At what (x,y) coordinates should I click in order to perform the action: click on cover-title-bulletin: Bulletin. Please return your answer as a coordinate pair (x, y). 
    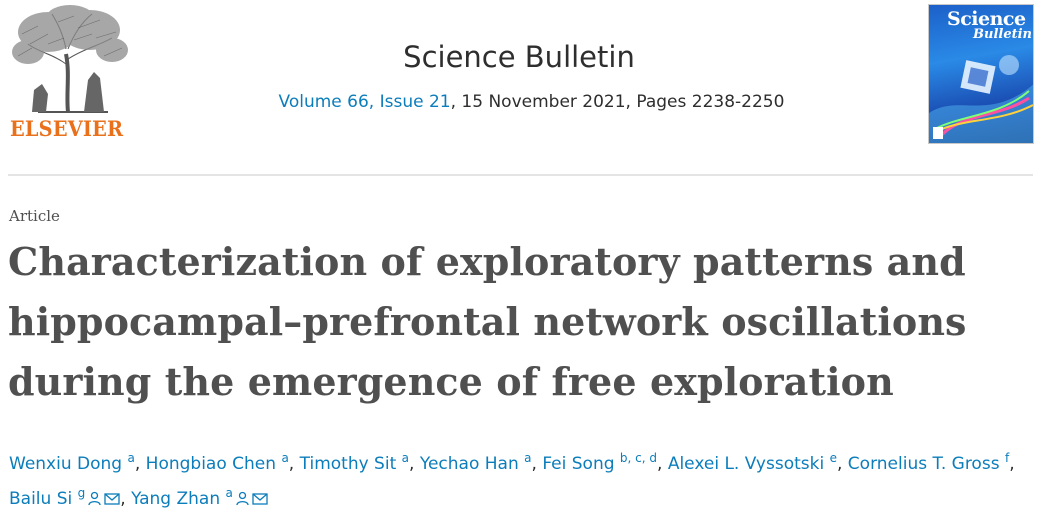
    Looking at the image, I should click on (1002, 34).